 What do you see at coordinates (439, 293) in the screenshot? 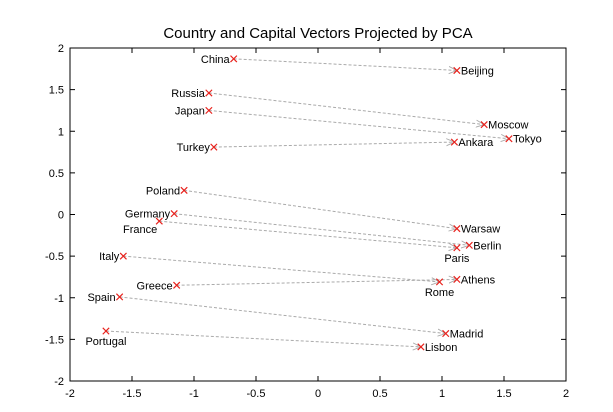
I see `point-label-rome: Rome` at bounding box center [439, 293].